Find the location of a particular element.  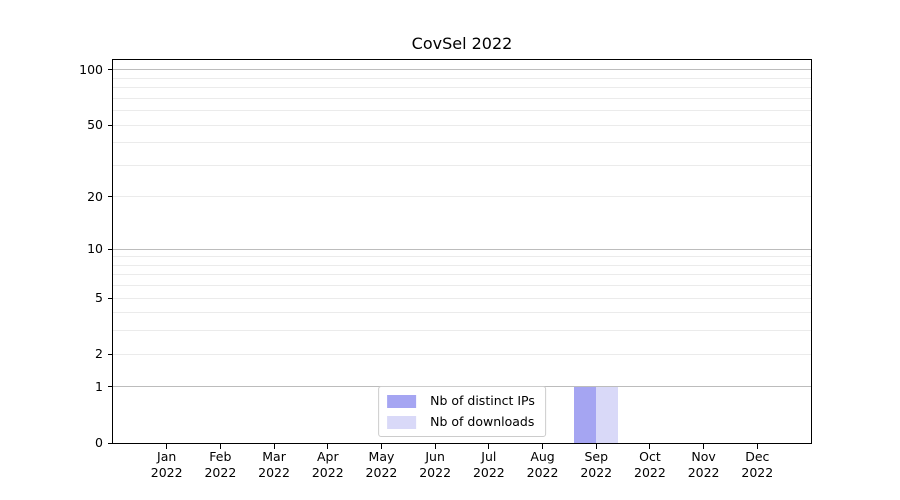

y-tick-label: 100 is located at coordinates (91, 69).